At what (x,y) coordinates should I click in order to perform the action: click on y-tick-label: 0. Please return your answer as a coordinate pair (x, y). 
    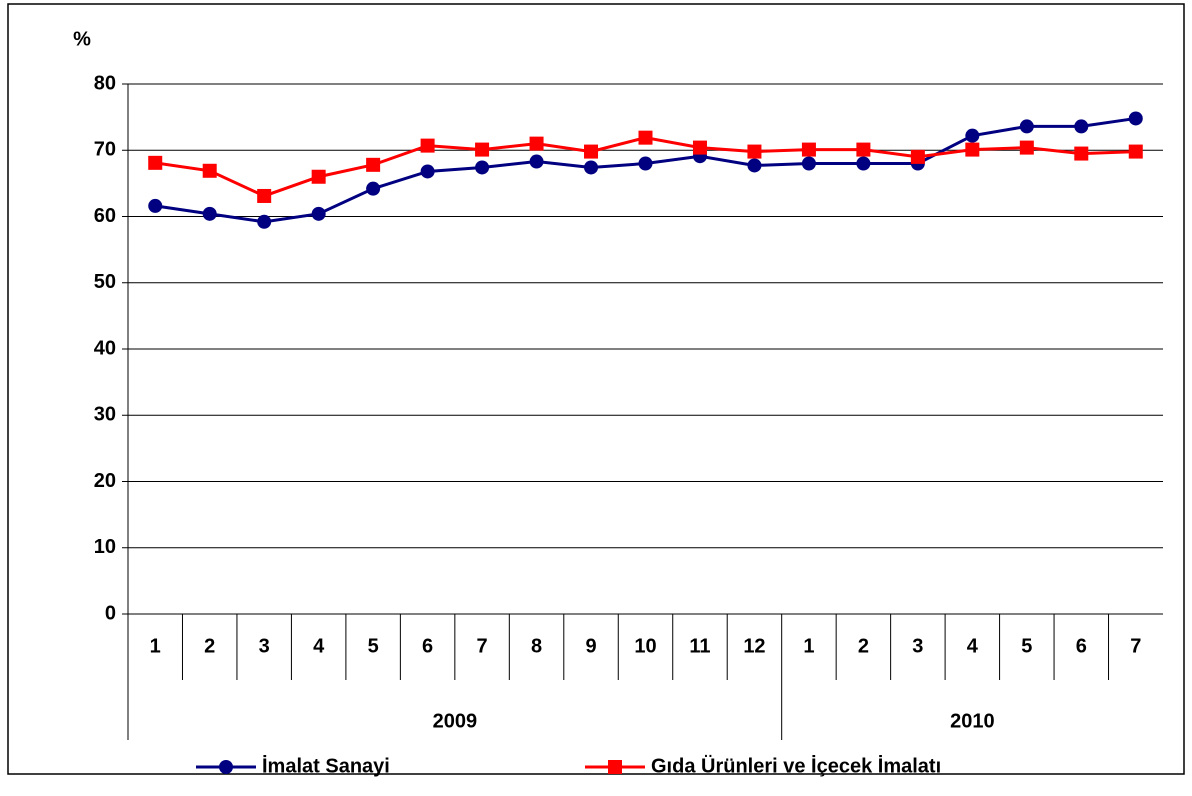
    Looking at the image, I should click on (110, 613).